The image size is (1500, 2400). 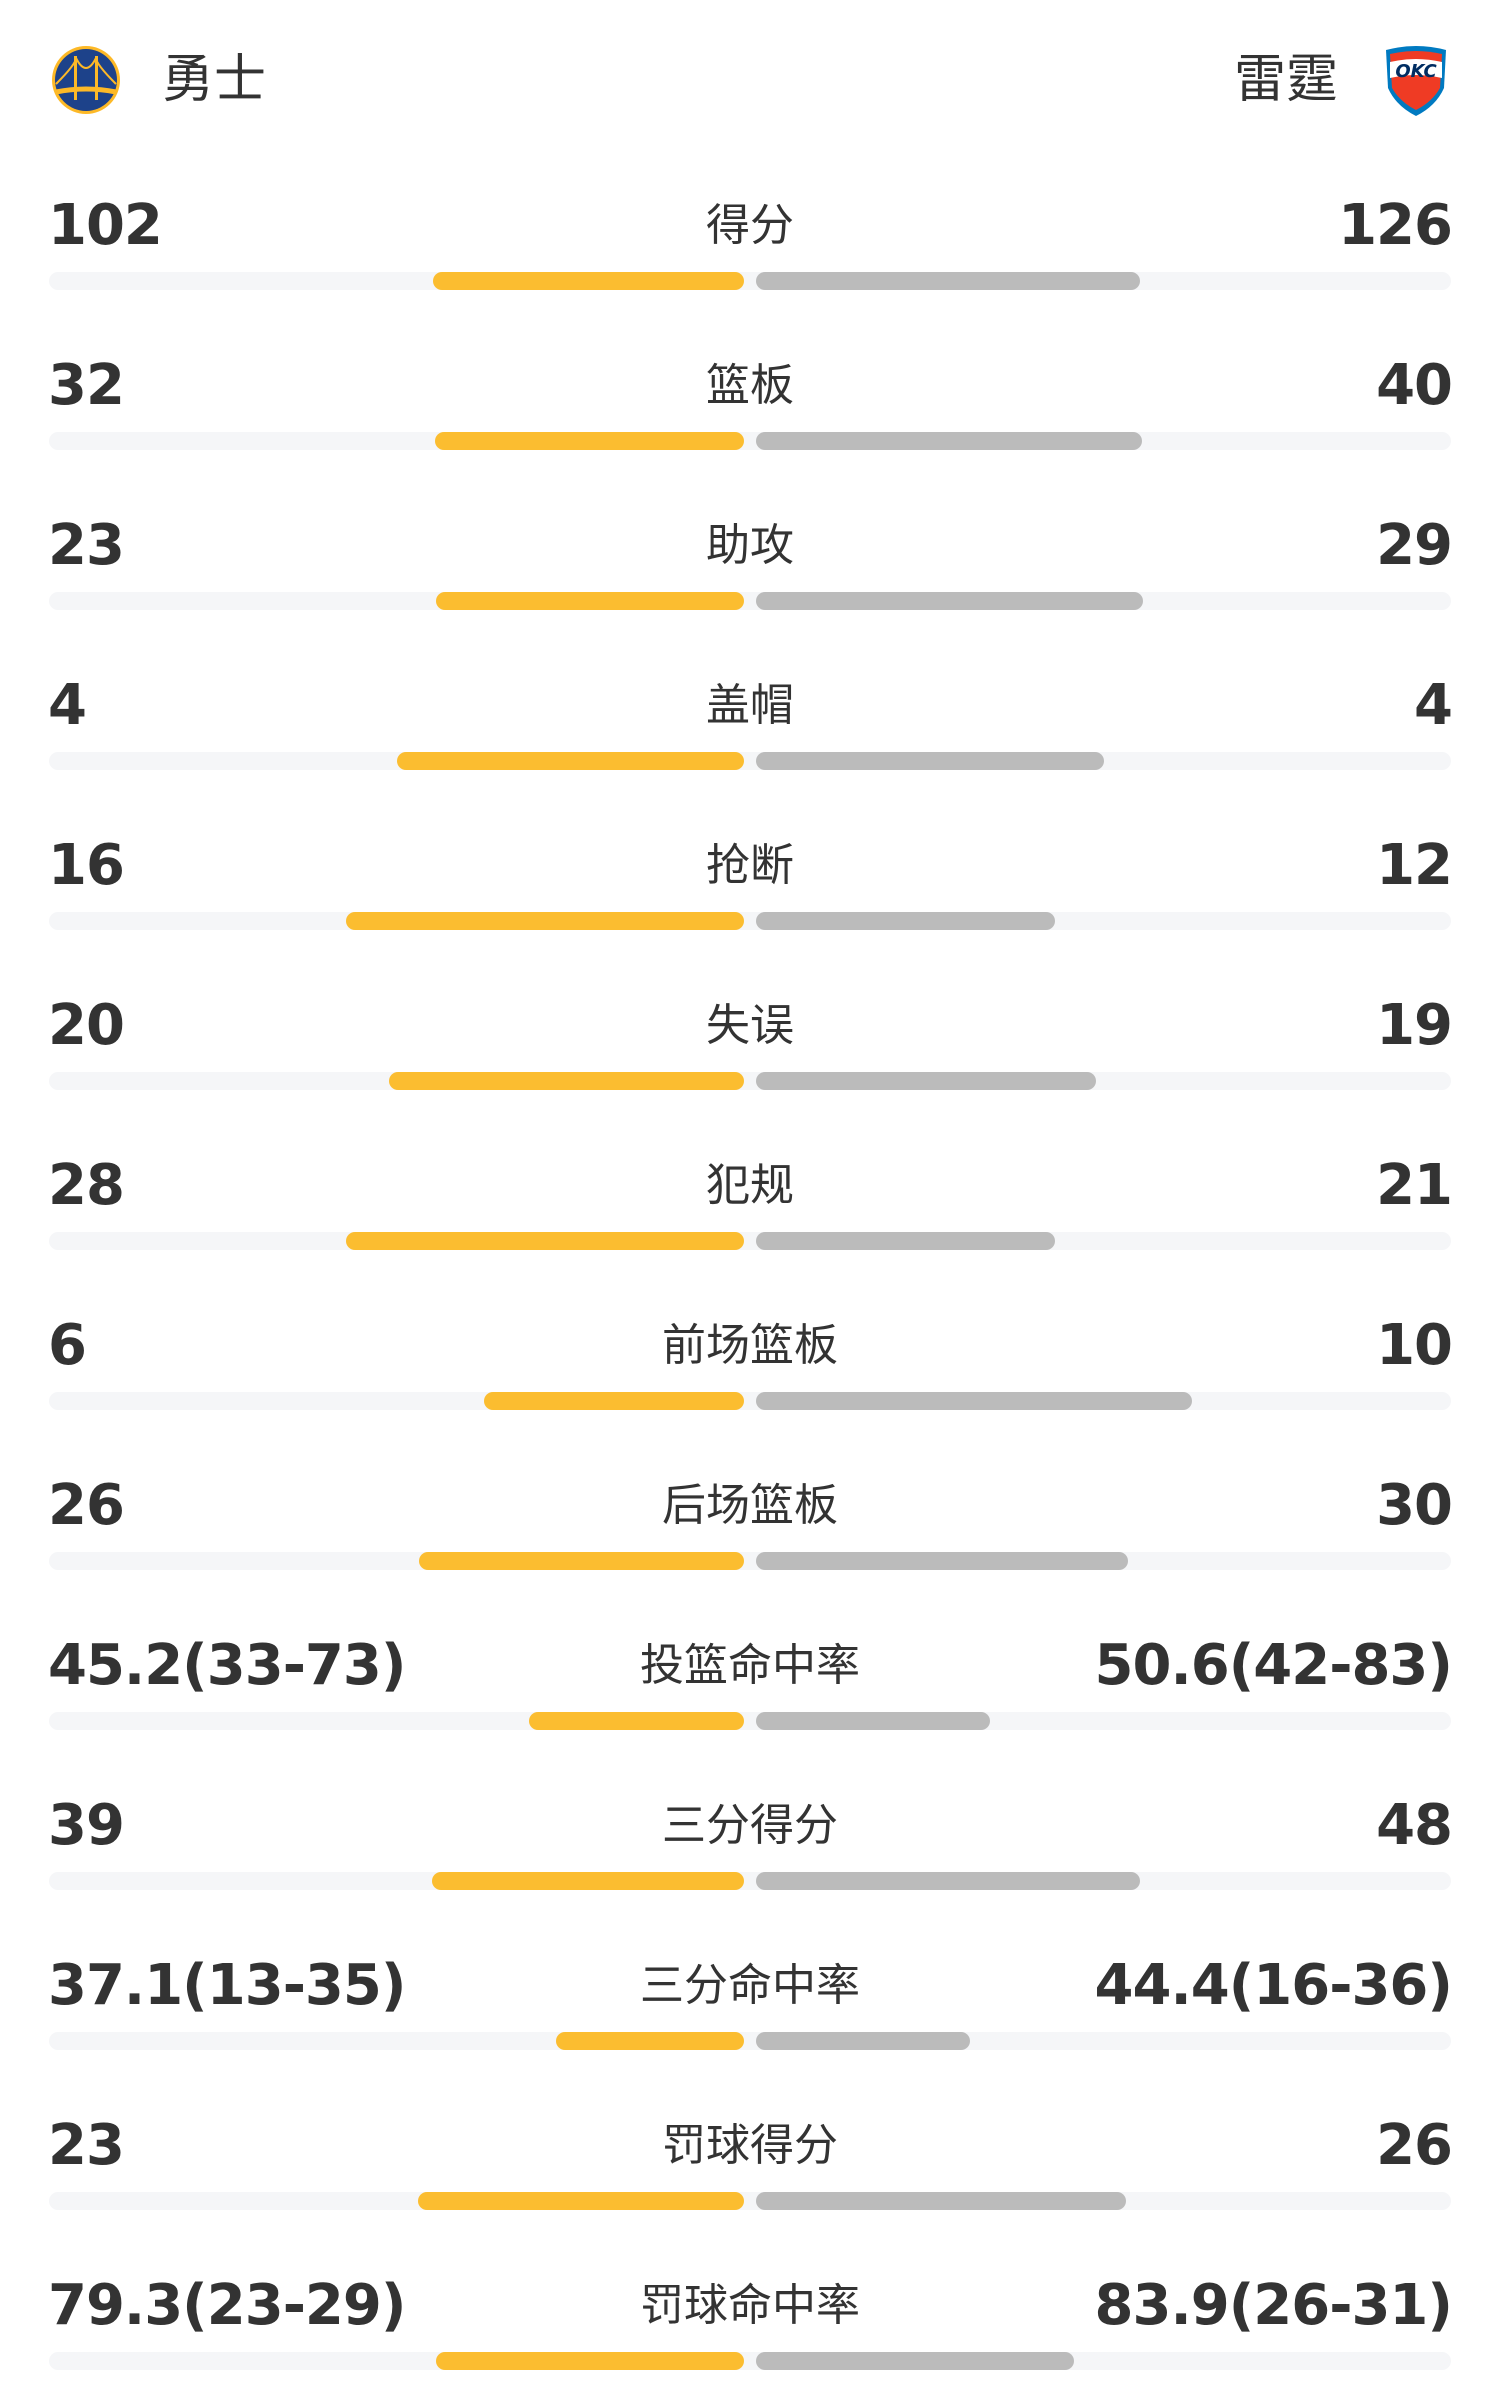 What do you see at coordinates (1414, 545) in the screenshot?
I see `away-stat-value: 29` at bounding box center [1414, 545].